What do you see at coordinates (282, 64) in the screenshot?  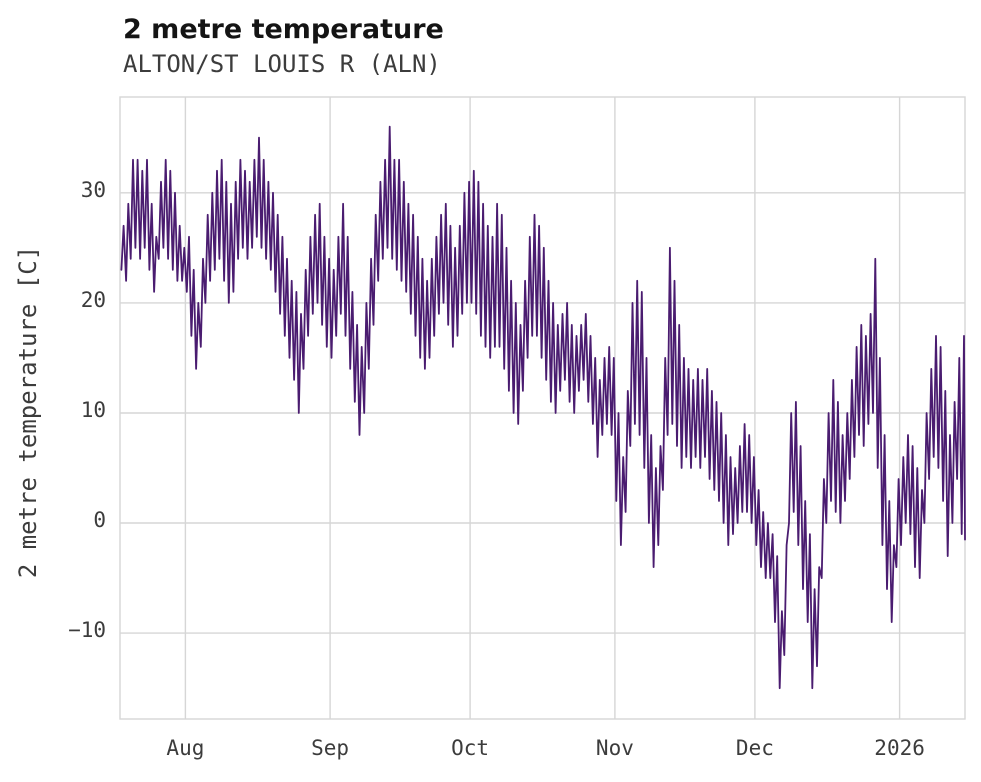 I see `chart-subtitle: ALTON/ST LOUIS R (ALN)` at bounding box center [282, 64].